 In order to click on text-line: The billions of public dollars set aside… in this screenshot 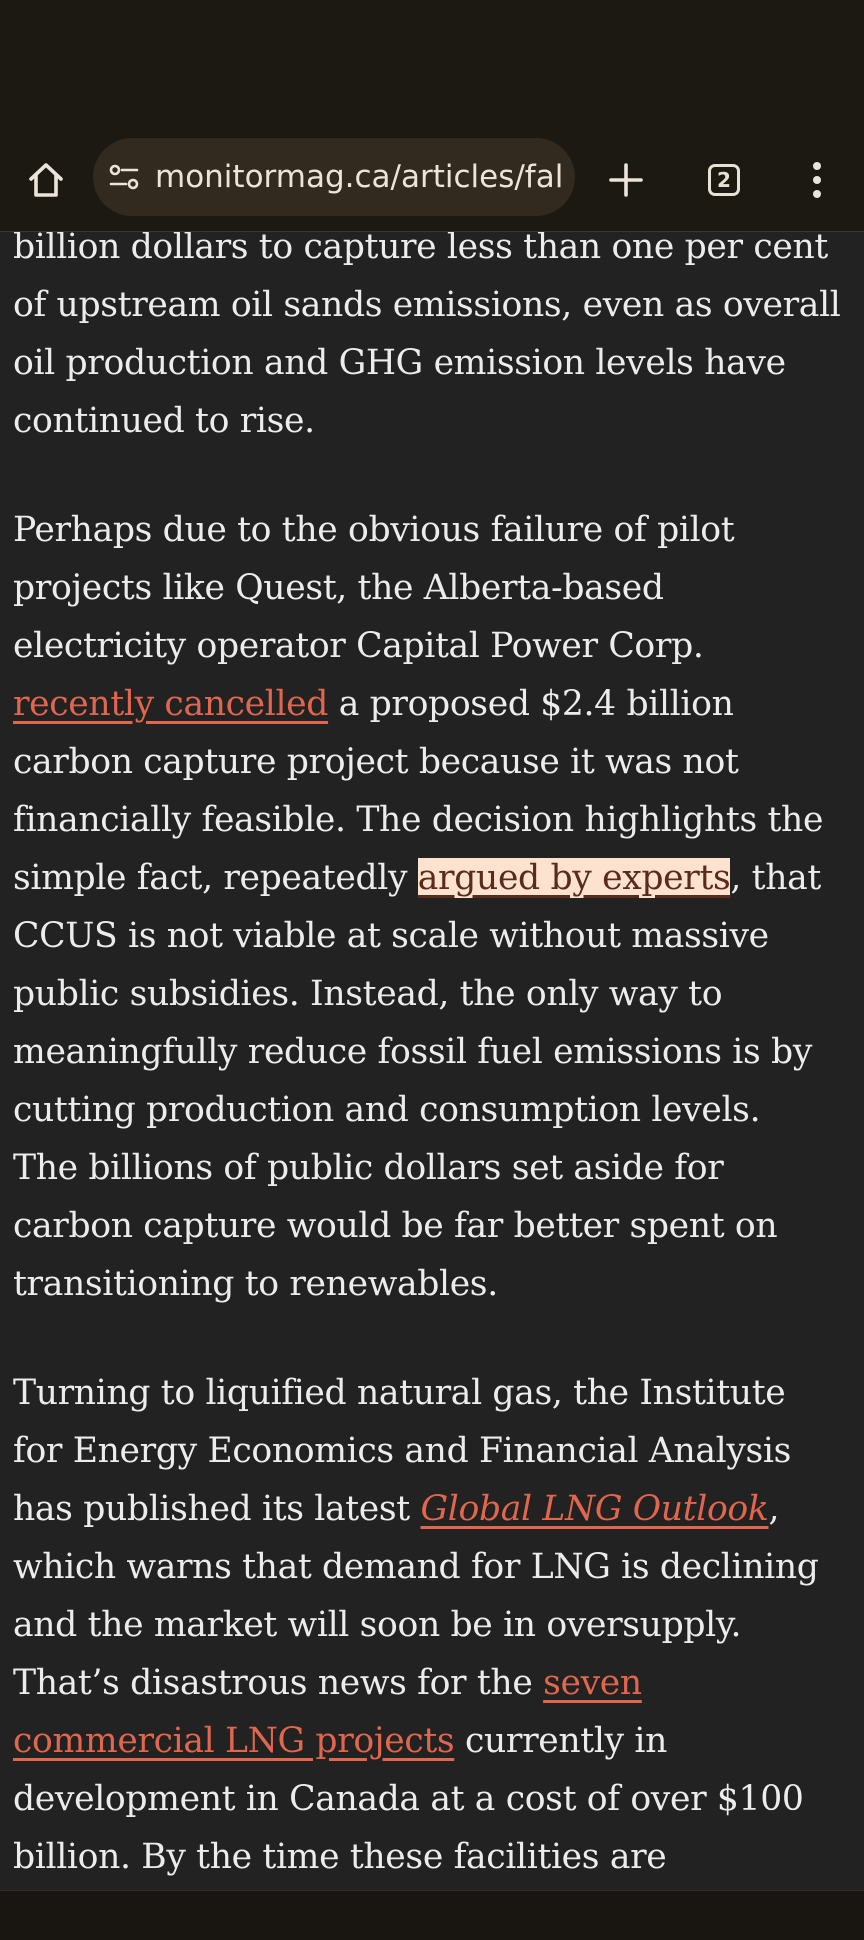, I will do `click(368, 1168)`.